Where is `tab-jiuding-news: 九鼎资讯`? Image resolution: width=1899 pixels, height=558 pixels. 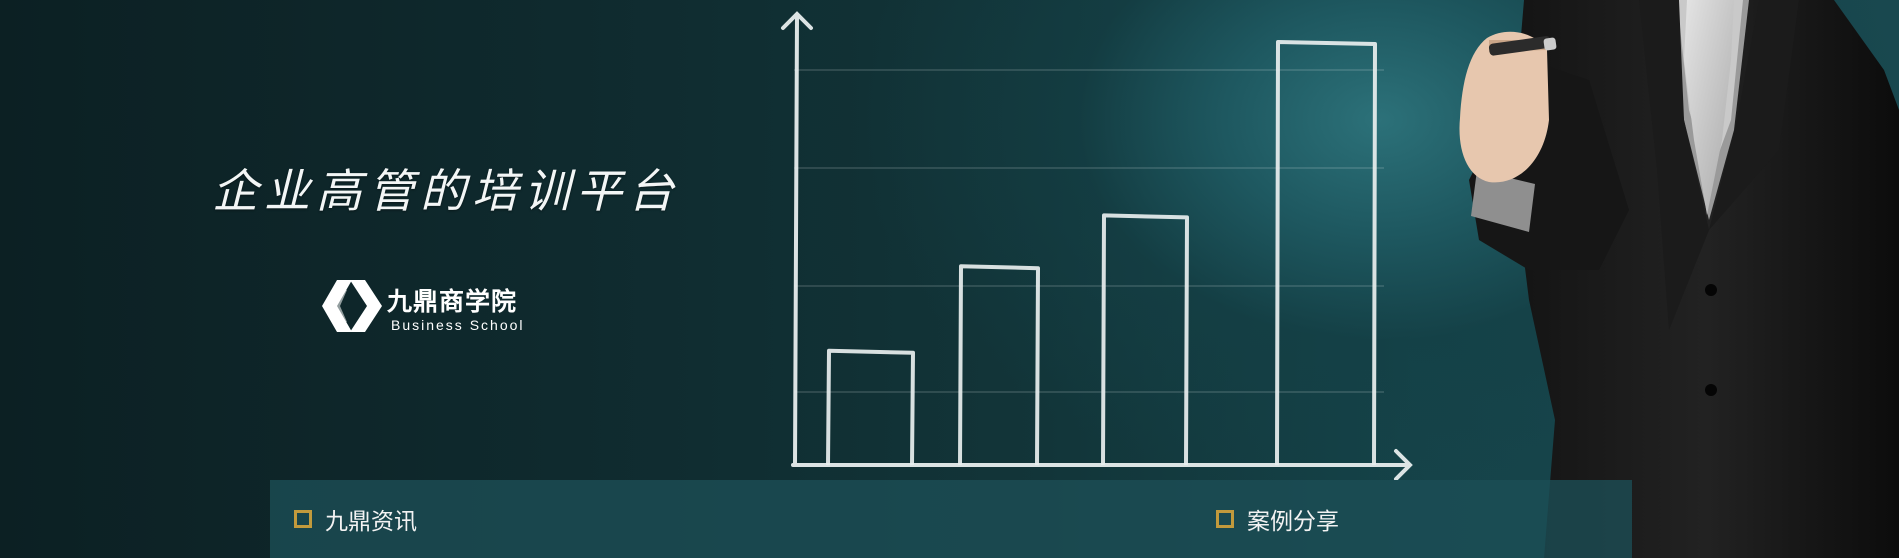
tab-jiuding-news: 九鼎资讯 is located at coordinates (355, 519).